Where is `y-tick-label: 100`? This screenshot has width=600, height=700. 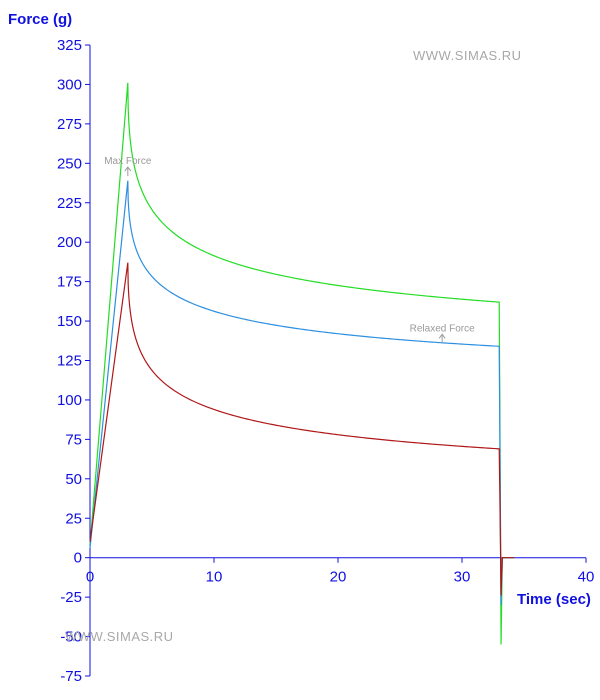
y-tick-label: 100 is located at coordinates (69, 400).